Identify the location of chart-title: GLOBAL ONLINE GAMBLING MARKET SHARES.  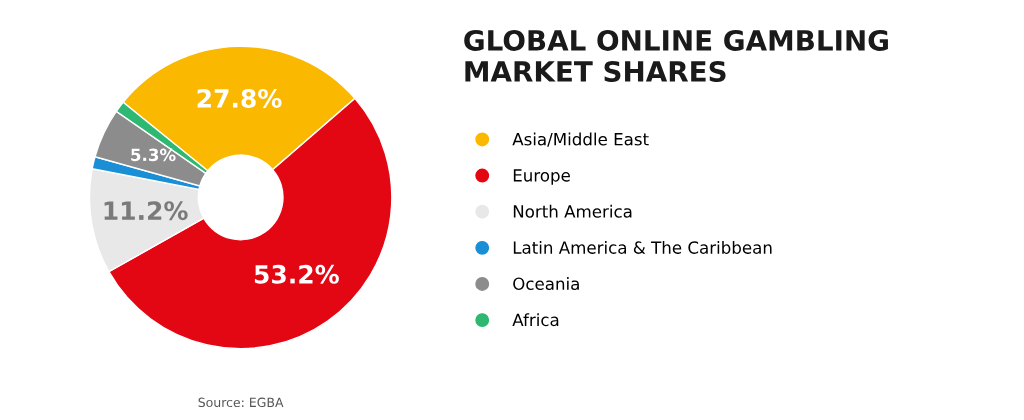
(676, 56).